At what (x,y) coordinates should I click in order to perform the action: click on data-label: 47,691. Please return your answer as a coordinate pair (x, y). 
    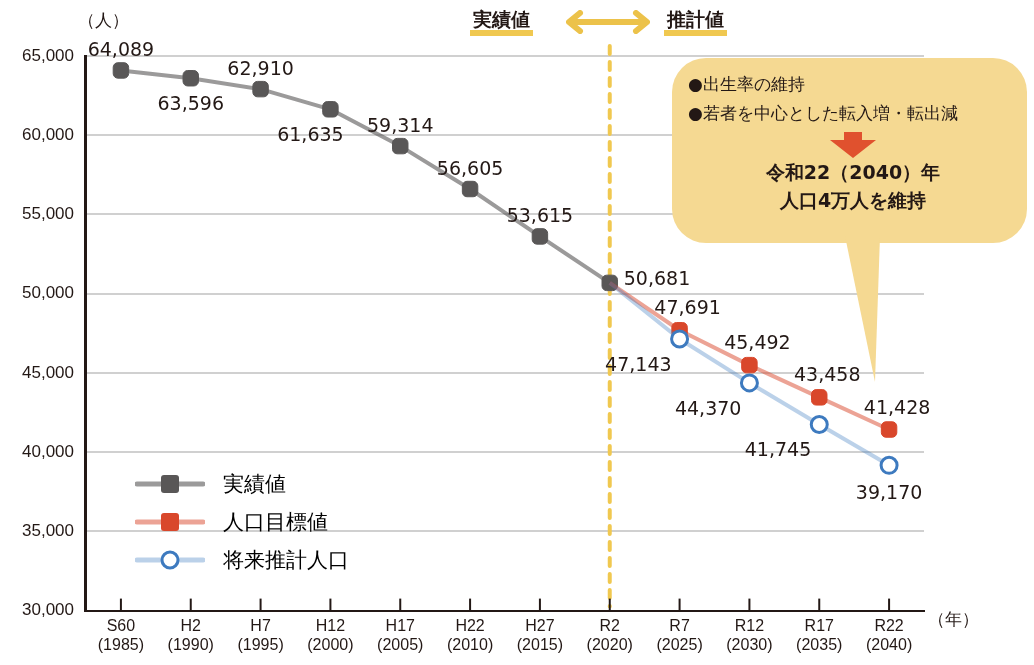
    Looking at the image, I should click on (687, 307).